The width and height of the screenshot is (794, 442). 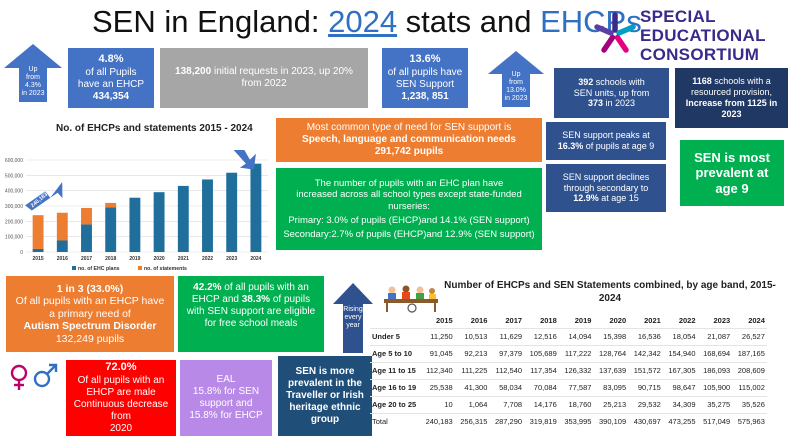 I want to click on table-cell: 14,094, so click(x=576, y=336).